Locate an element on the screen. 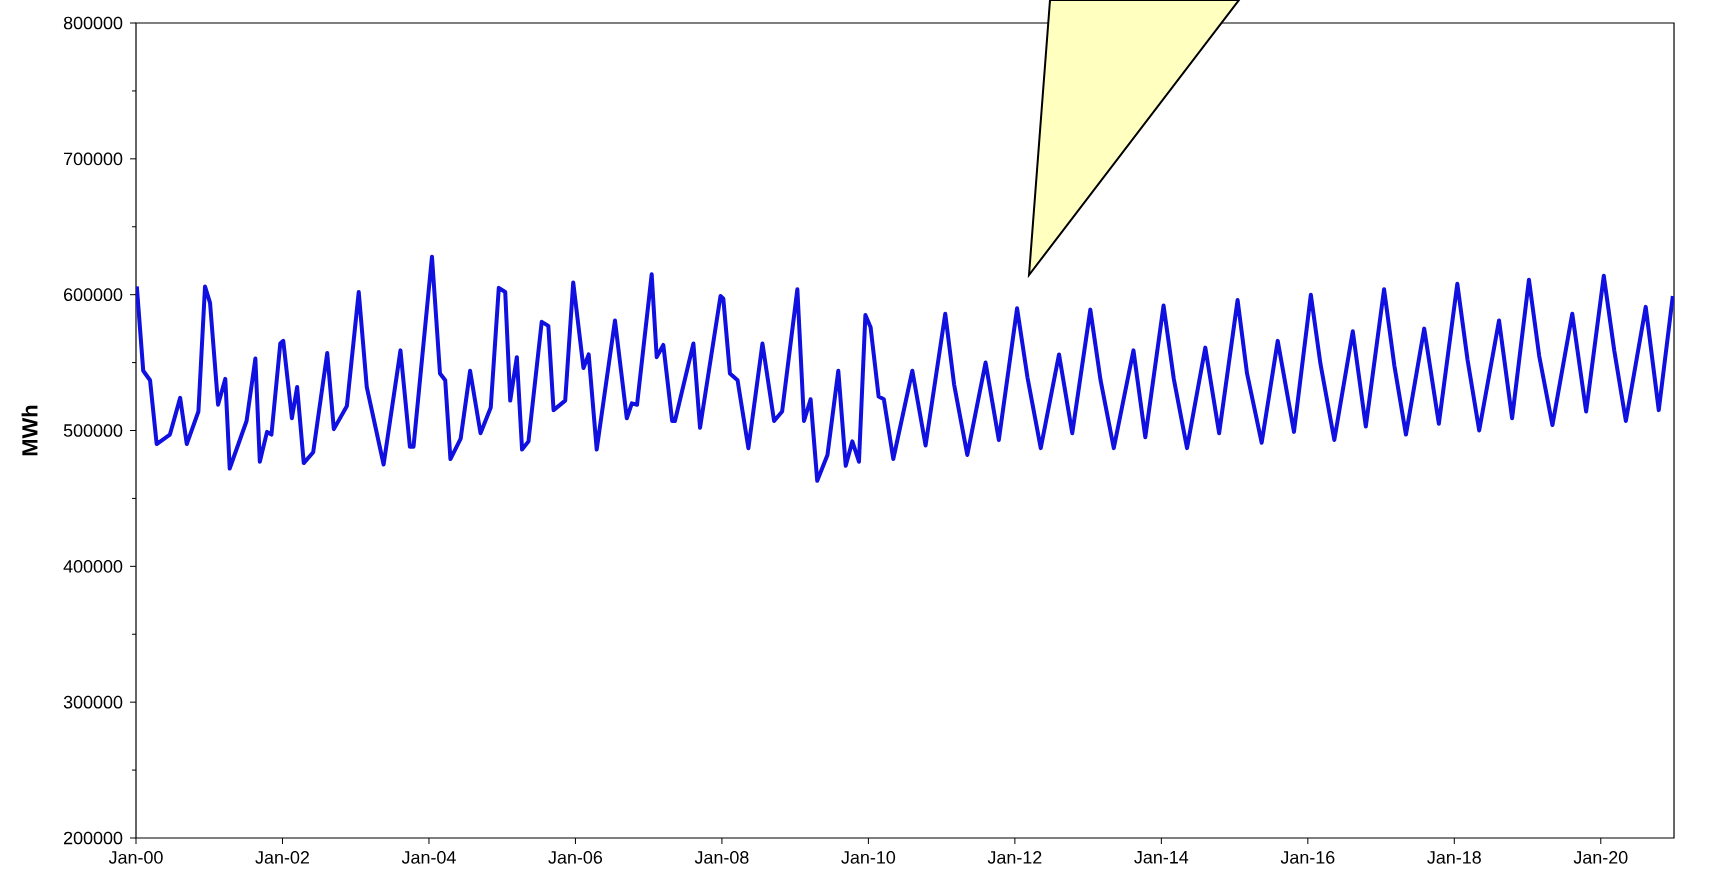  y-tick-label: 400000 is located at coordinates (93, 566).